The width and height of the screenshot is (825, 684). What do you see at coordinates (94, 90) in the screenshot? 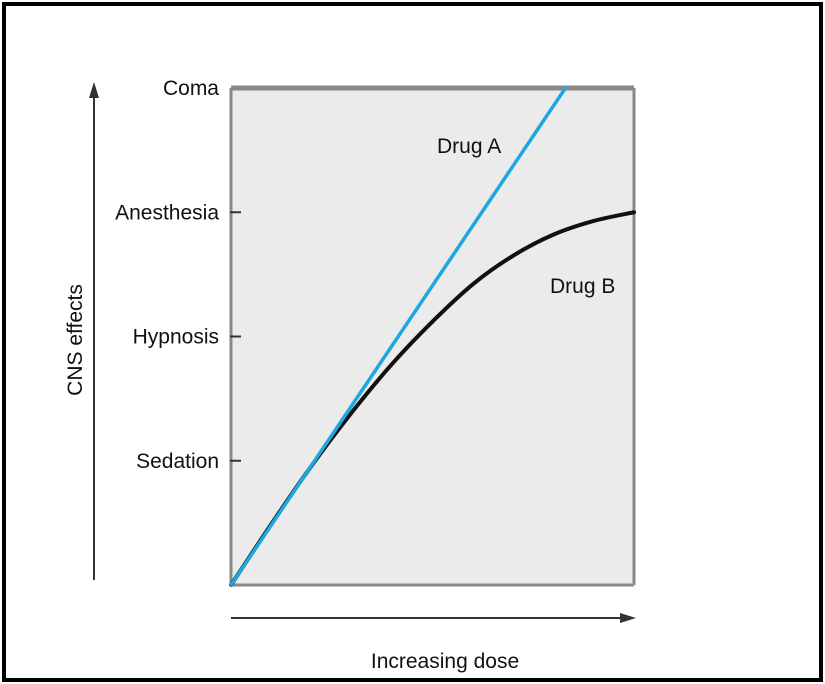
I see `y-axis-arrow-head` at bounding box center [94, 90].